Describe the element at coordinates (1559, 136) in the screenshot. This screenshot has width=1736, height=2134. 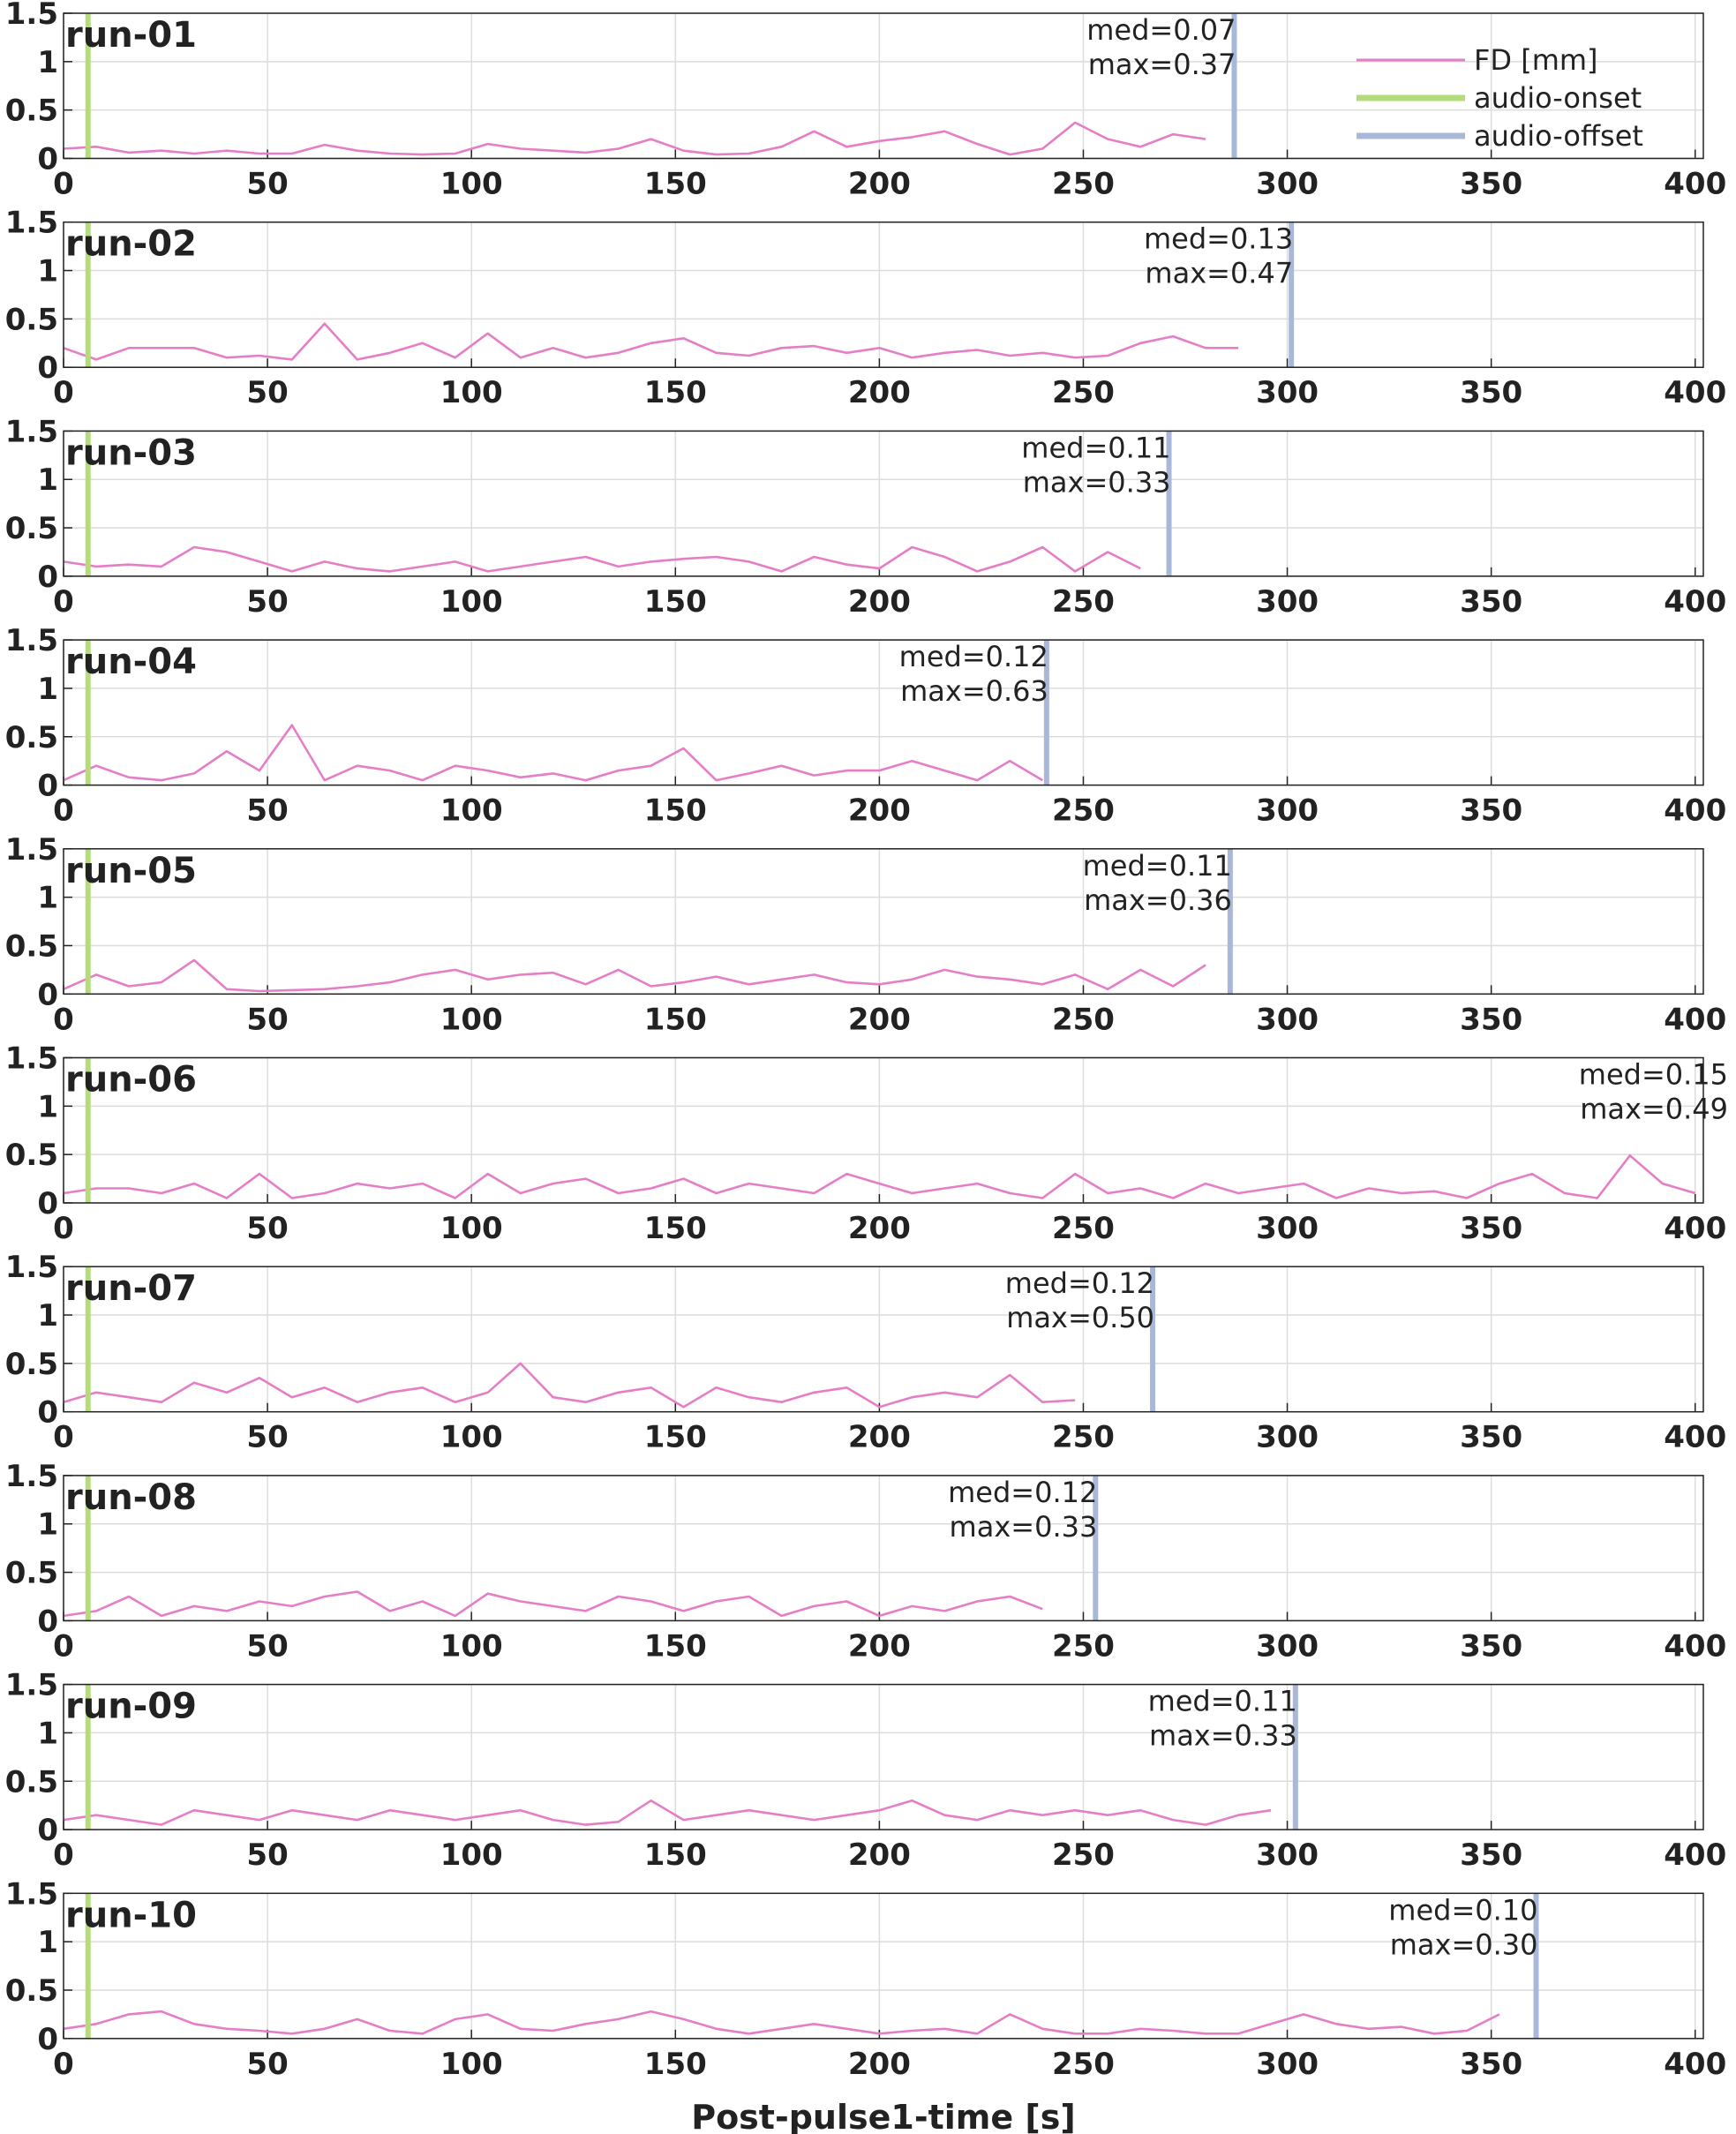
I see `legend-label: audio-offset` at that location.